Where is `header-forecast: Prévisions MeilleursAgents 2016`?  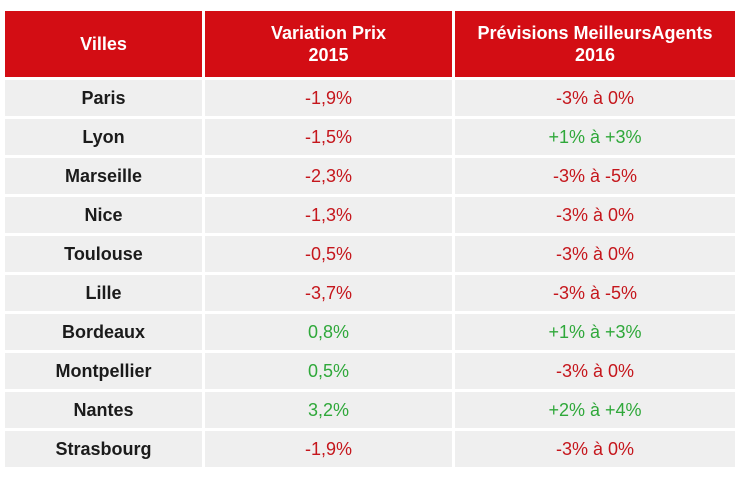 header-forecast: Prévisions MeilleursAgents 2016 is located at coordinates (595, 44).